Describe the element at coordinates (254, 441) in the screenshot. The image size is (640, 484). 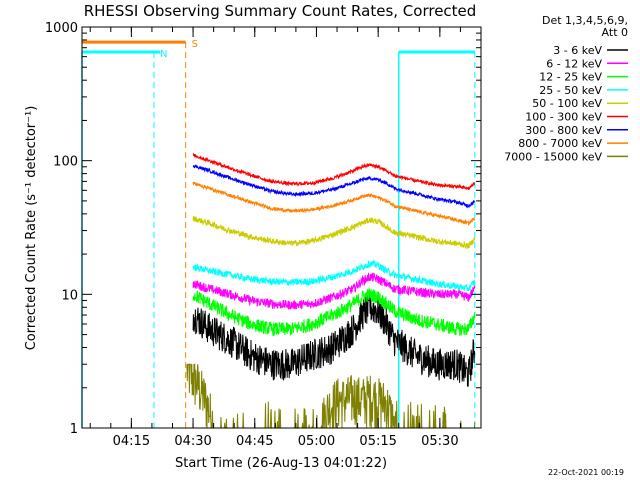
I see `x-tick-label: 04:45` at that location.